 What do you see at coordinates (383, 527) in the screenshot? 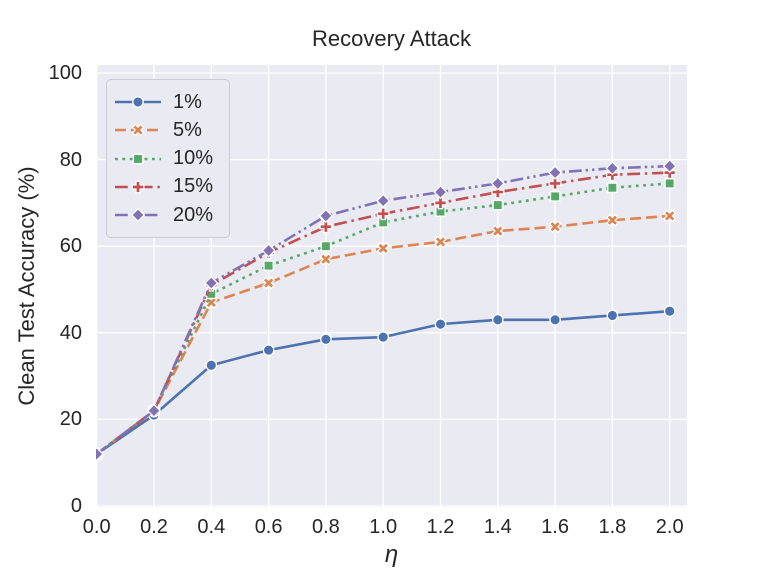
I see `x-tick-label: 1.0` at bounding box center [383, 527].